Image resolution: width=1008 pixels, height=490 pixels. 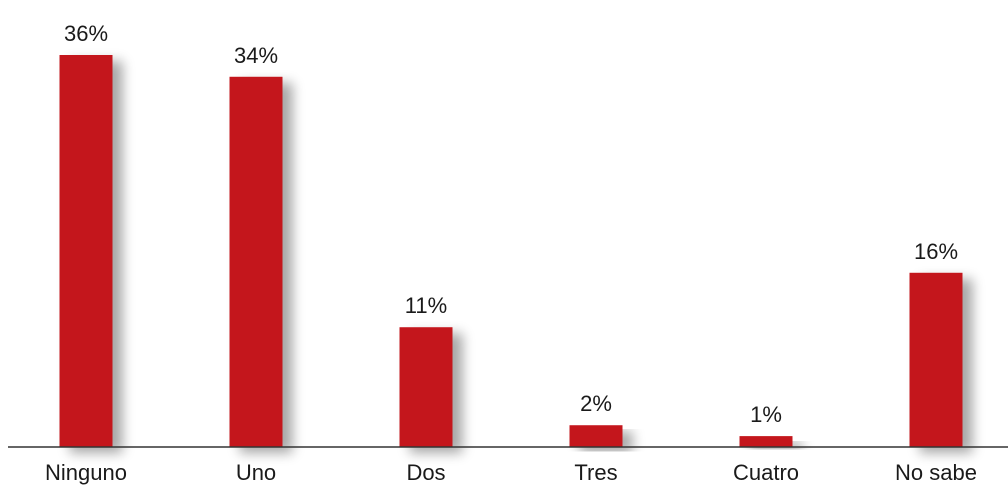 I want to click on data-label-tres: 2%, so click(x=596, y=403).